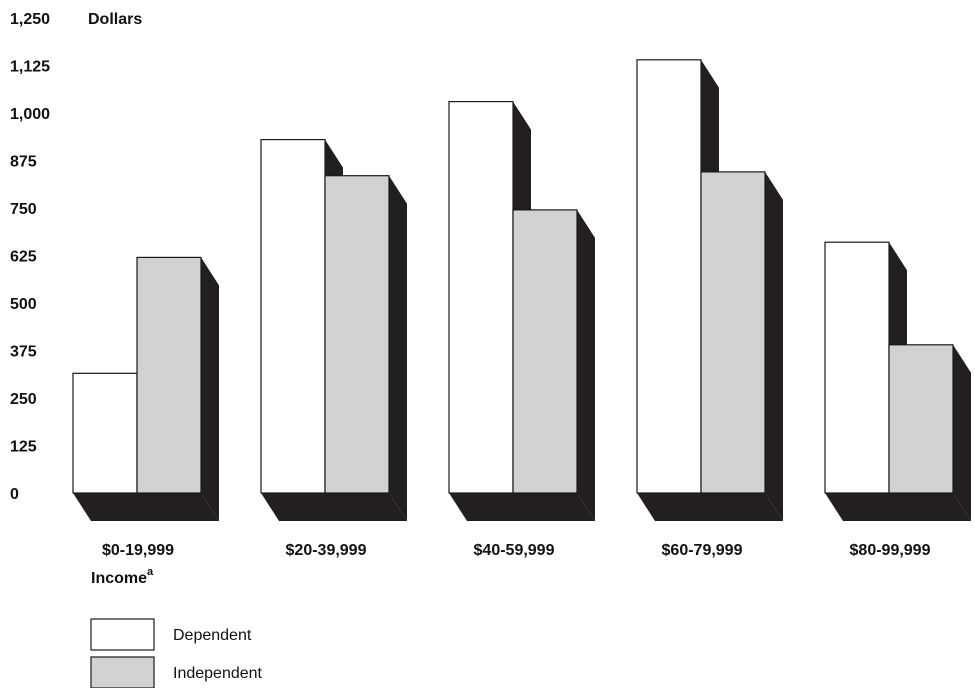 The image size is (975, 688). Describe the element at coordinates (138, 550) in the screenshot. I see `x-tick-label: $0-19,999` at that location.